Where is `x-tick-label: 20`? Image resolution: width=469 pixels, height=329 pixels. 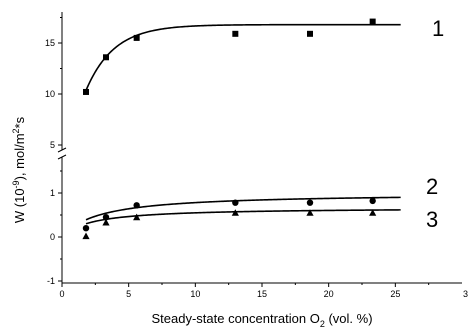 x-tick-label: 20 is located at coordinates (329, 294).